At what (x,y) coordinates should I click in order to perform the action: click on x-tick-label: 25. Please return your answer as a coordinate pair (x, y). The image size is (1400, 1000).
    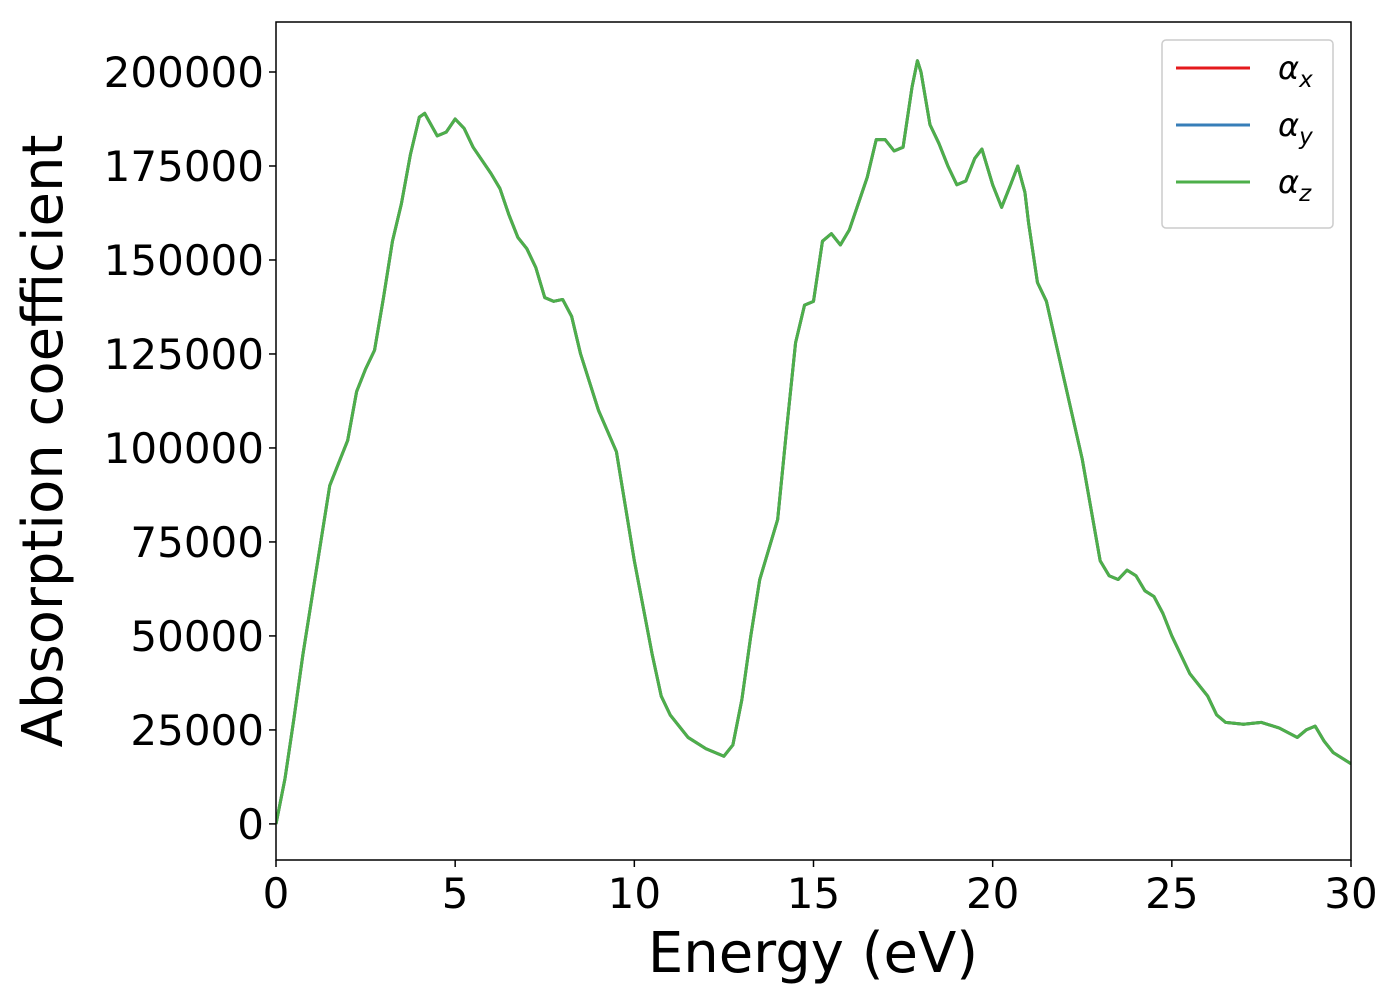
    Looking at the image, I should click on (1171, 893).